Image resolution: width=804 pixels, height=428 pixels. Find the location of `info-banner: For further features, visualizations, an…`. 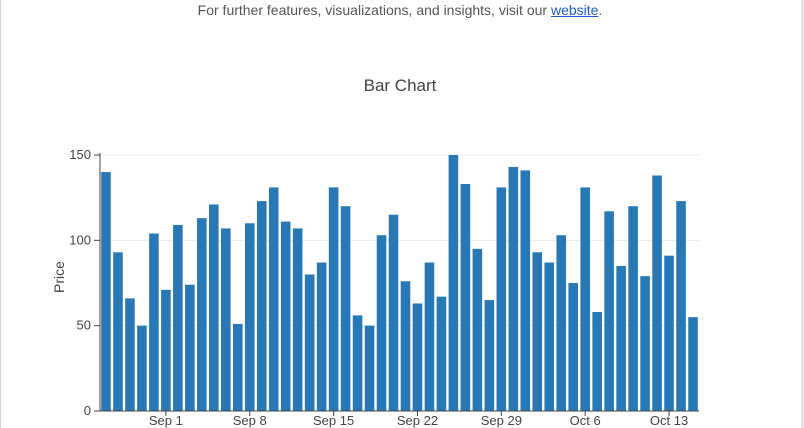

info-banner: For further features, visualizations, an… is located at coordinates (400, 10).